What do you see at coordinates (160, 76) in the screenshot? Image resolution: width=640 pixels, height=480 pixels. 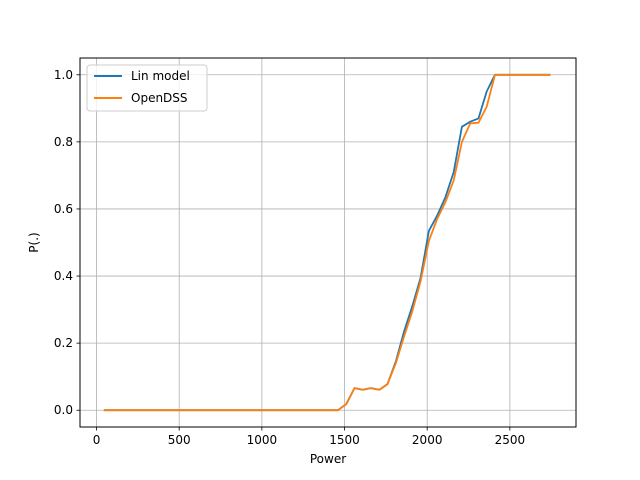 I see `legend-label-lin-model: Lin model` at bounding box center [160, 76].